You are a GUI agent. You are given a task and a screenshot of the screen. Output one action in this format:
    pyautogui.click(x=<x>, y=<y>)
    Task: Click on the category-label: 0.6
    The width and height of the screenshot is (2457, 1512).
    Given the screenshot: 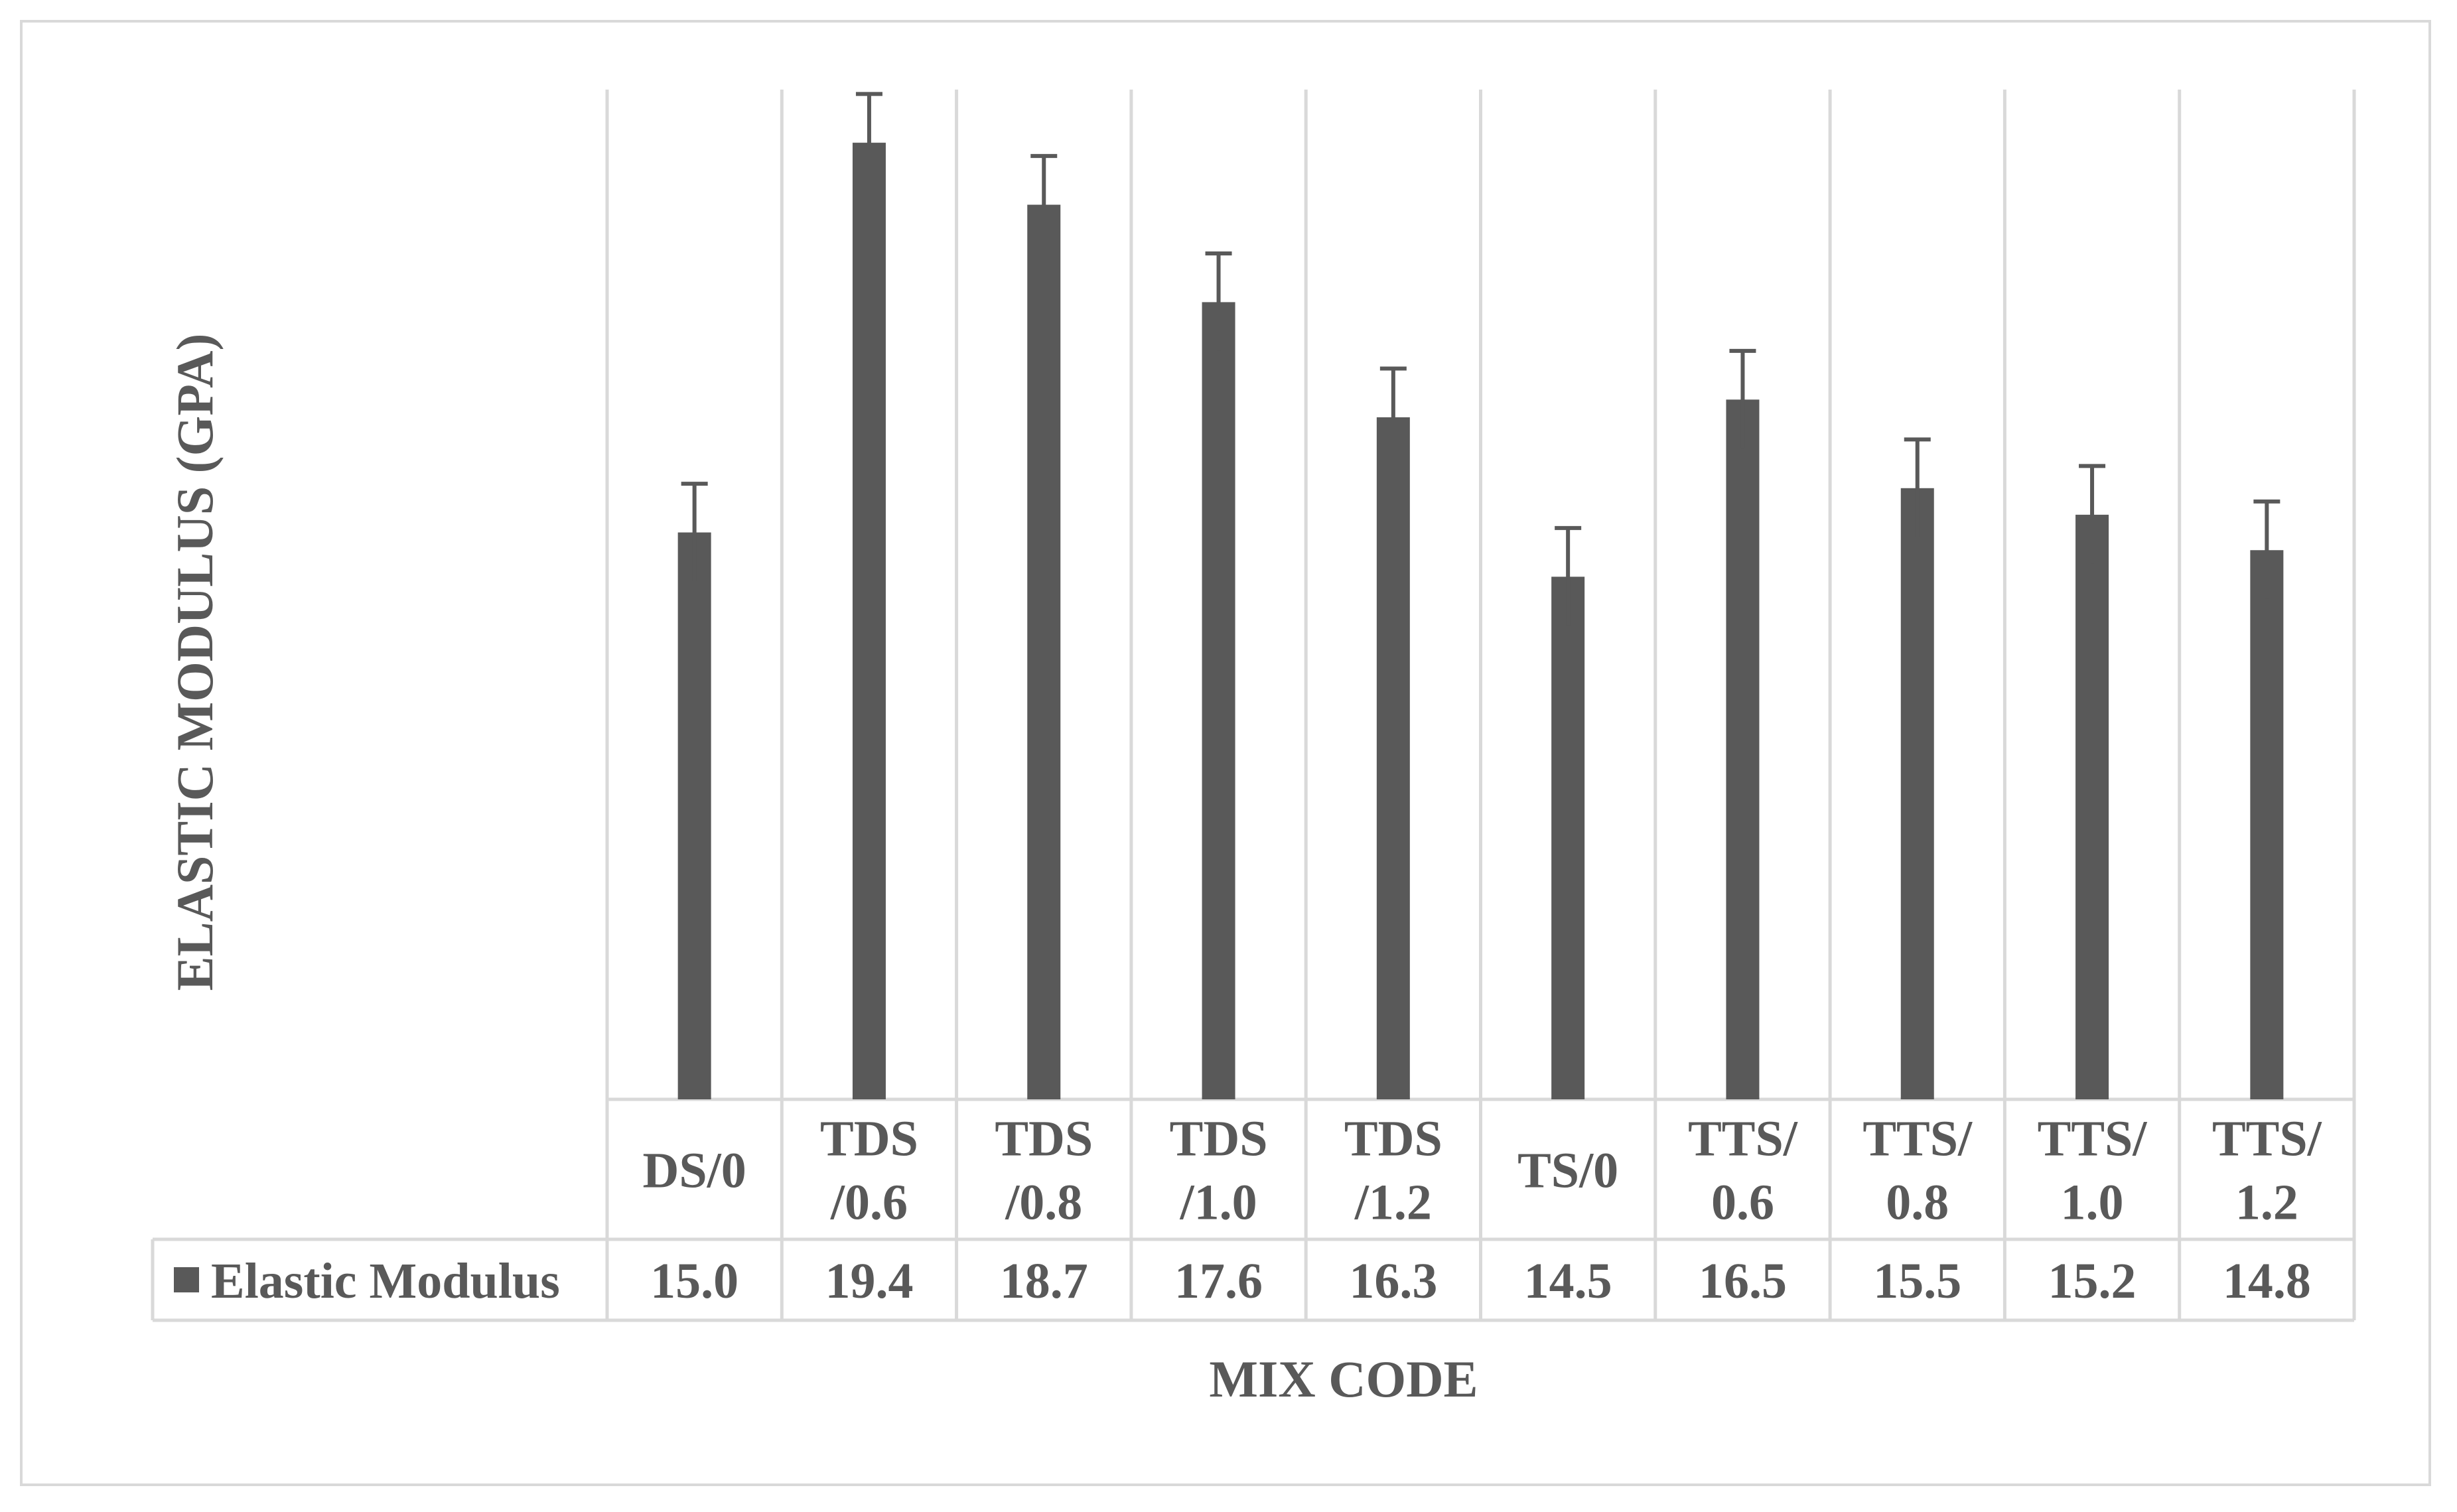 What is the action you would take?
    pyautogui.click(x=1742, y=1203)
    